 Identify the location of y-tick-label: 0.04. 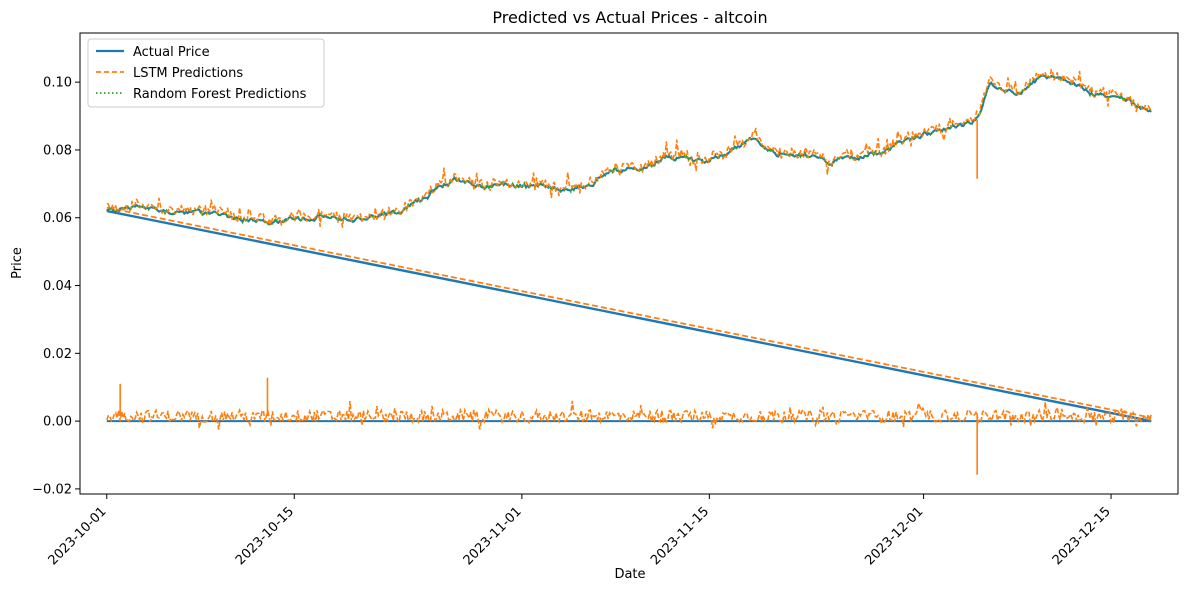
(57, 286).